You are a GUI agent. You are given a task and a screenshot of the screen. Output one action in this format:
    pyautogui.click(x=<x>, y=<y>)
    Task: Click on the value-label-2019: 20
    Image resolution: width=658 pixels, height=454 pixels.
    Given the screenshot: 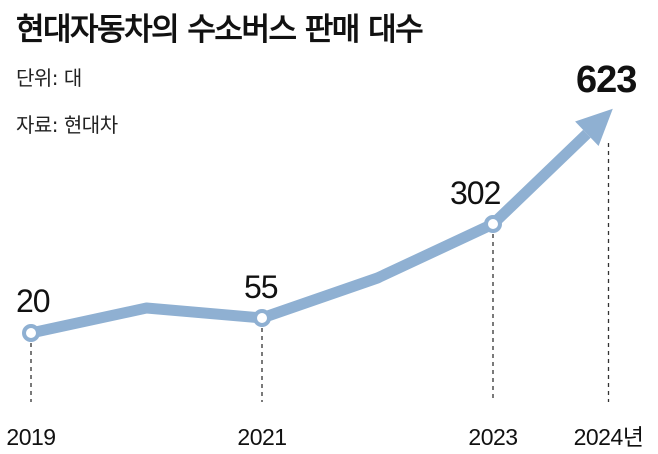 What is the action you would take?
    pyautogui.click(x=33, y=301)
    